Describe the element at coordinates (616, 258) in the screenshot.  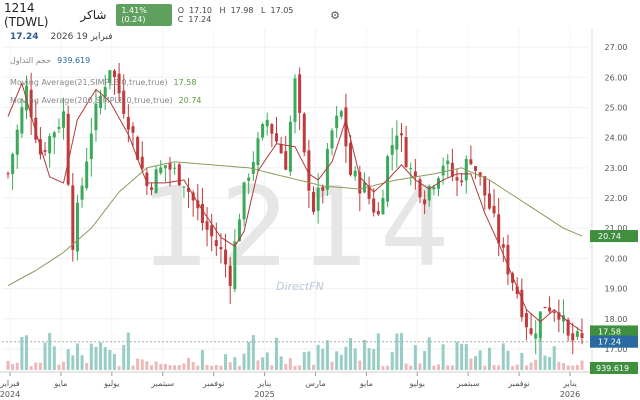
I see `y-tick-label: 20.00` at that location.